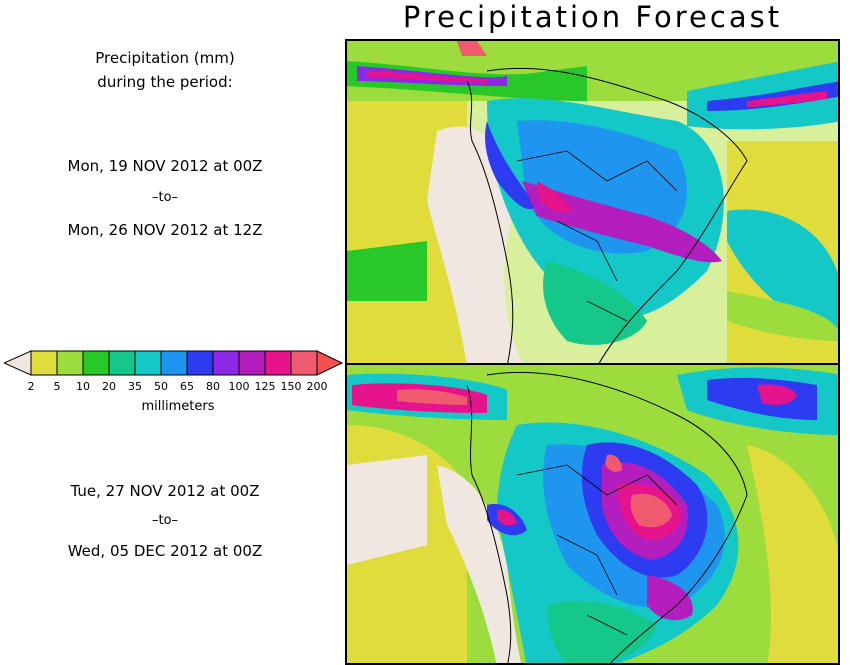  I want to click on legend-tick-label: 65, so click(187, 386).